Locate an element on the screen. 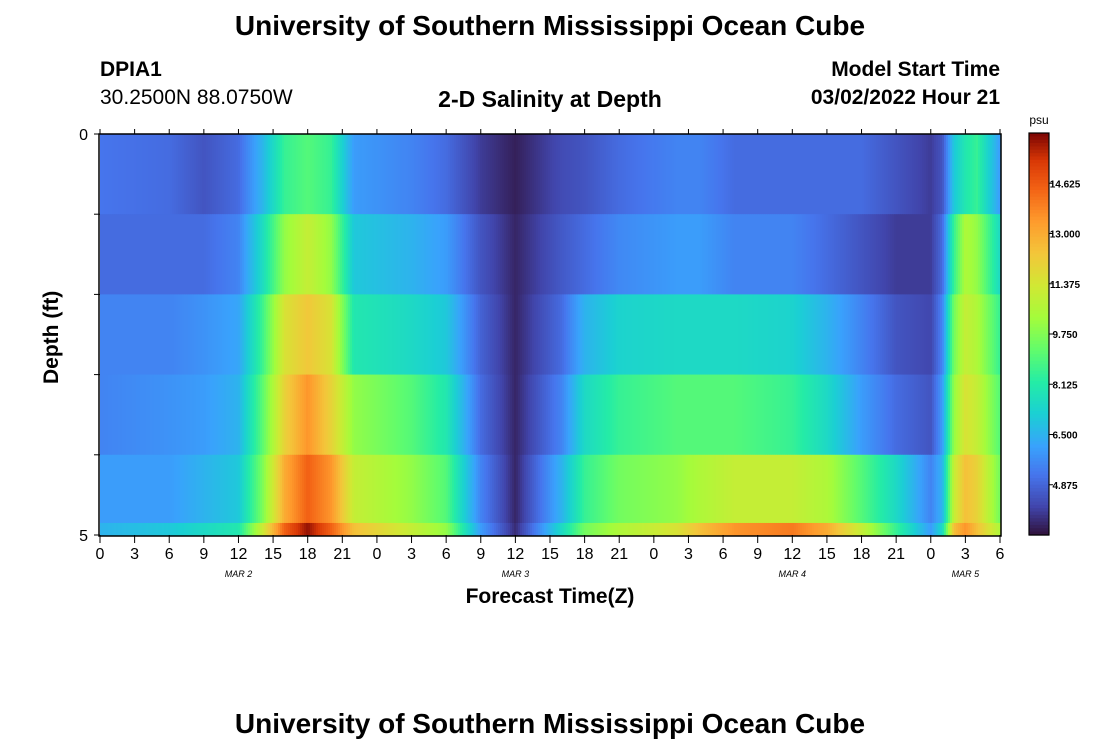 This screenshot has height=750, width=1100. x-tick-label: 18 is located at coordinates (585, 554).